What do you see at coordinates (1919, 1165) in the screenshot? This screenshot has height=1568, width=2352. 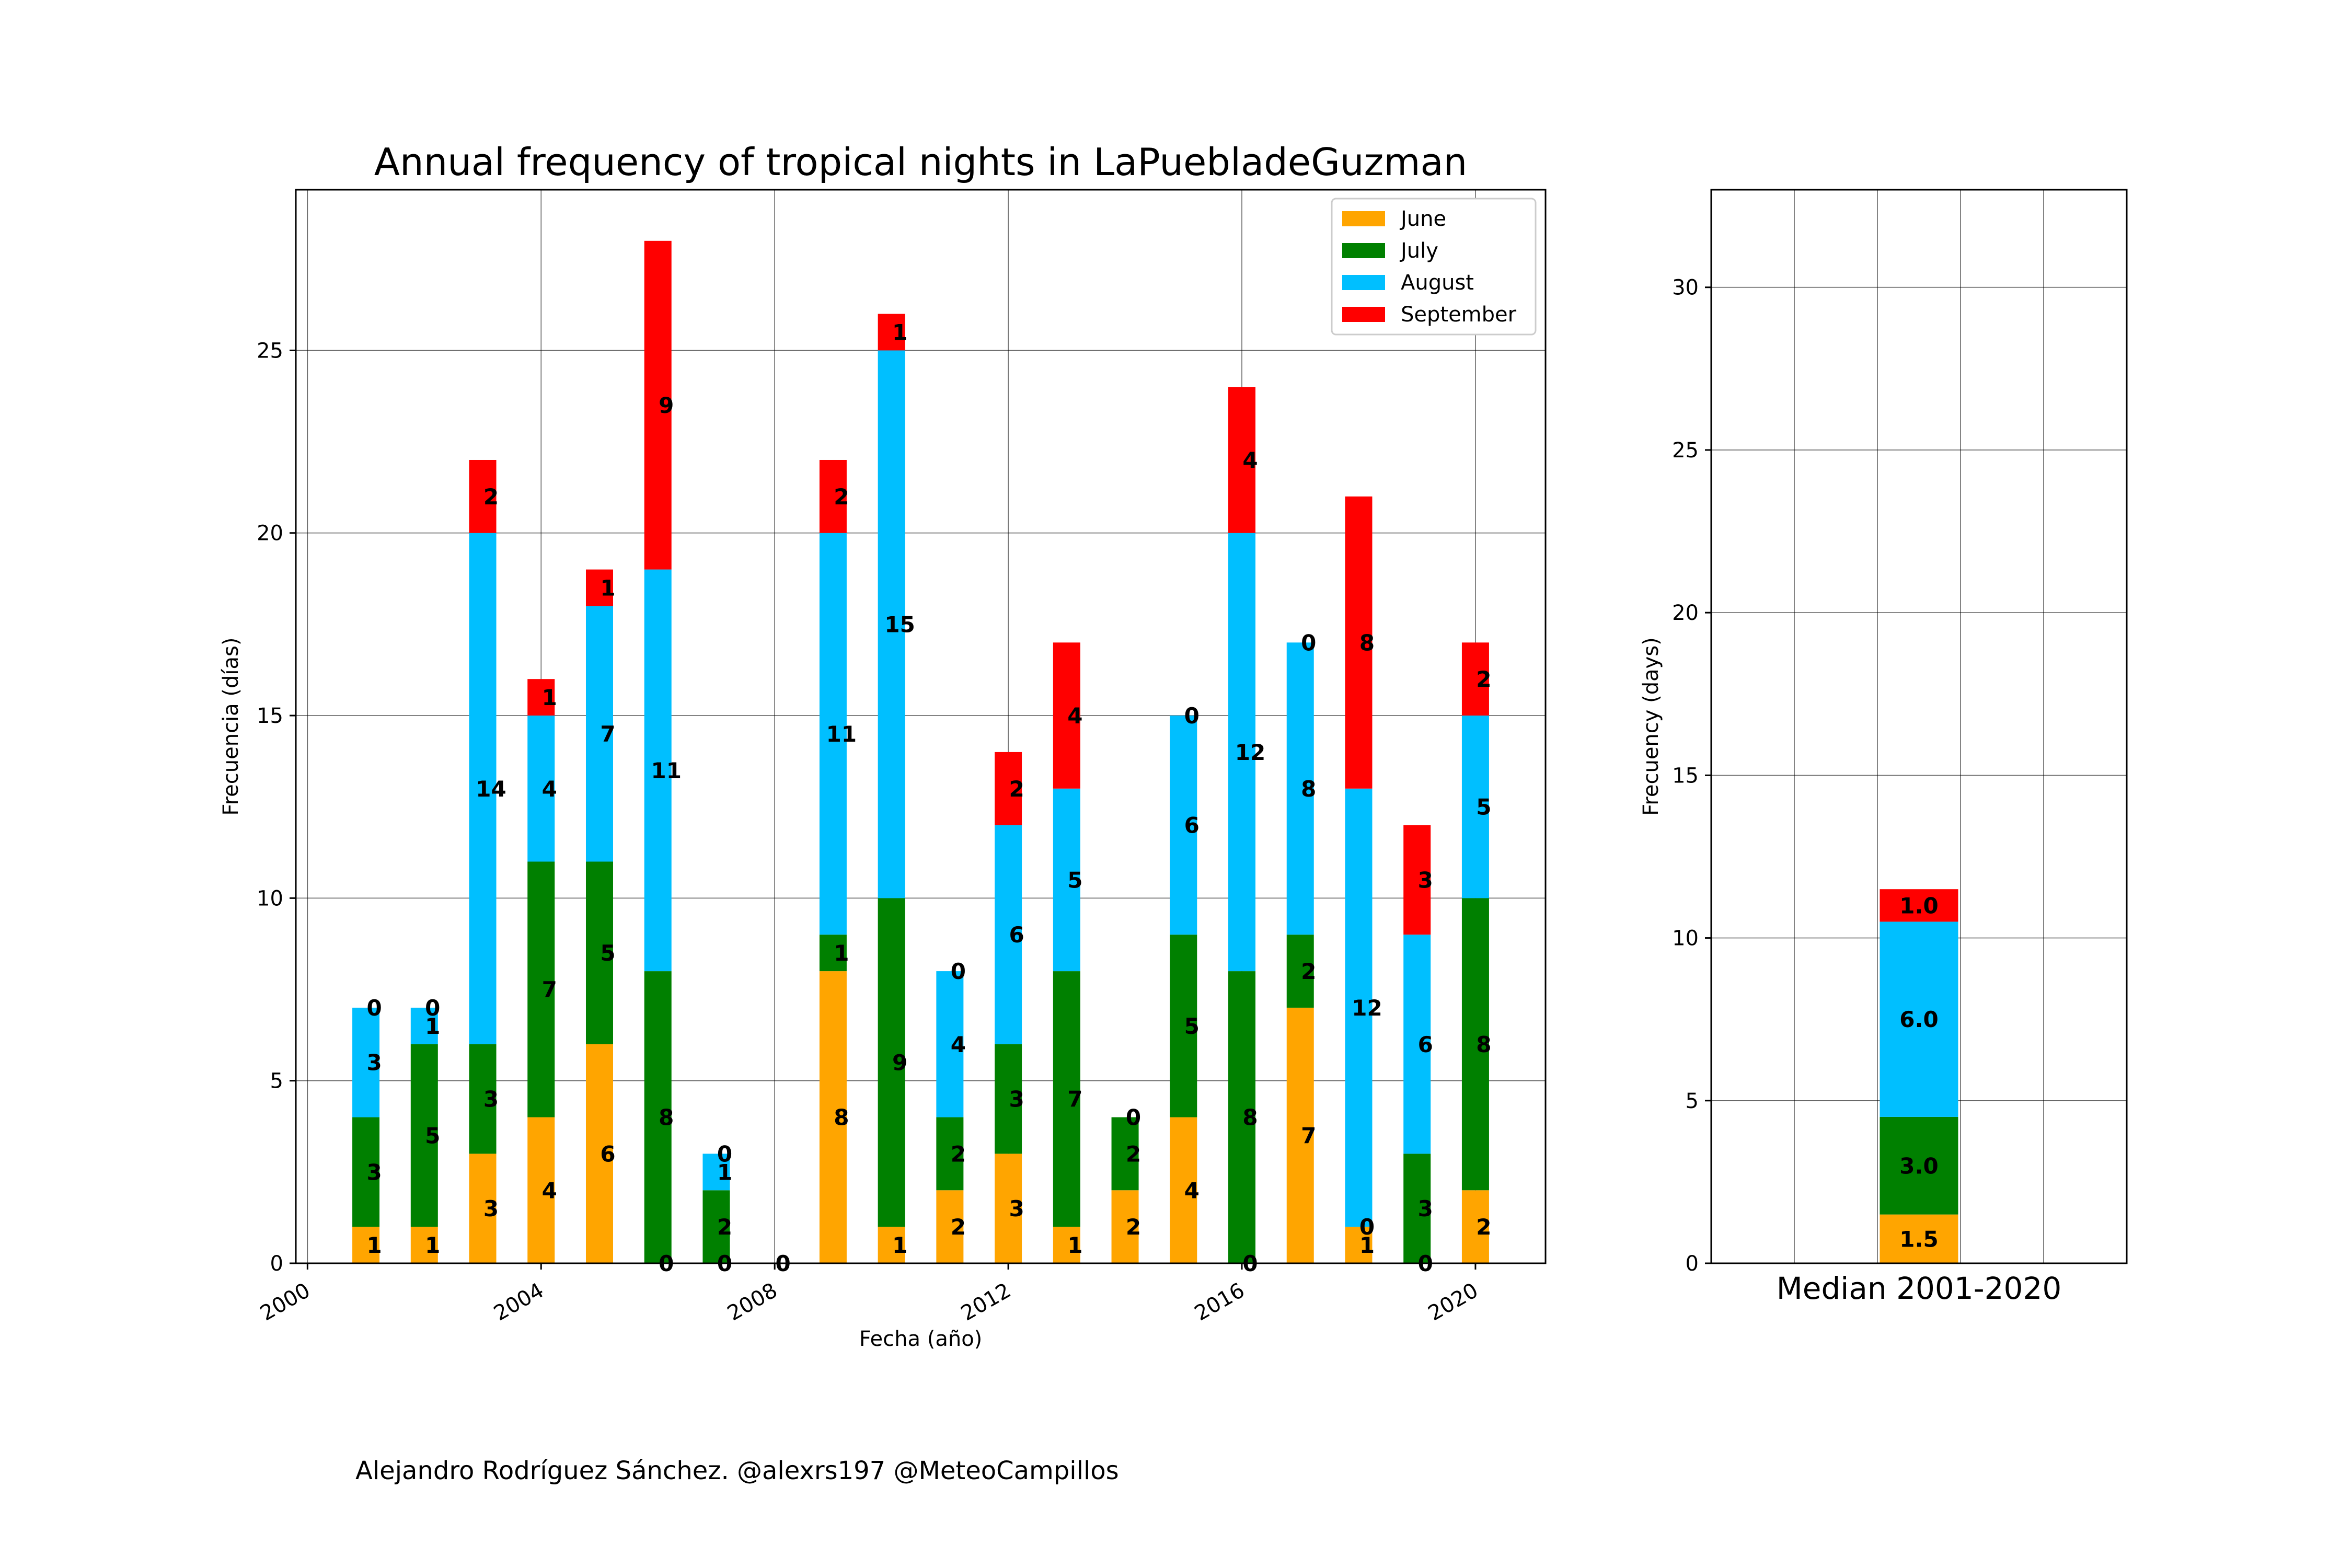 I see `median-bar-segment-july` at bounding box center [1919, 1165].